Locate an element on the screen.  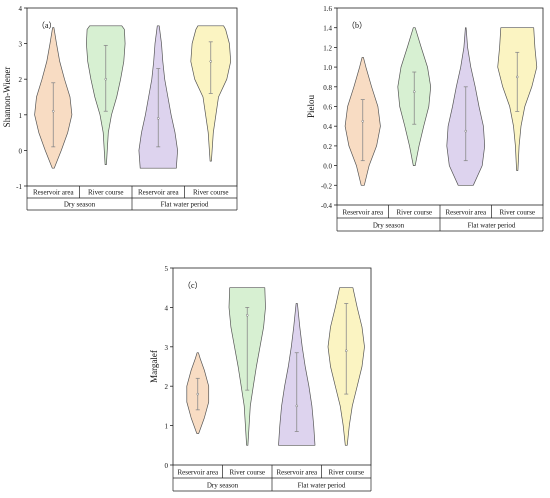
y-tick-label: 1.4 is located at coordinates (327, 29).